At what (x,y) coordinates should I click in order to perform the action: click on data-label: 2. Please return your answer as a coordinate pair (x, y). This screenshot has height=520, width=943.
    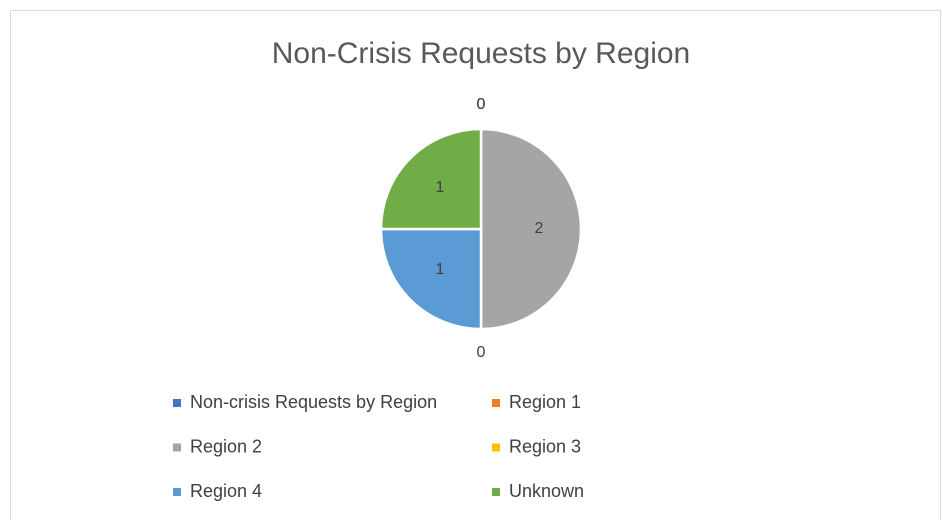
    Looking at the image, I should click on (539, 228).